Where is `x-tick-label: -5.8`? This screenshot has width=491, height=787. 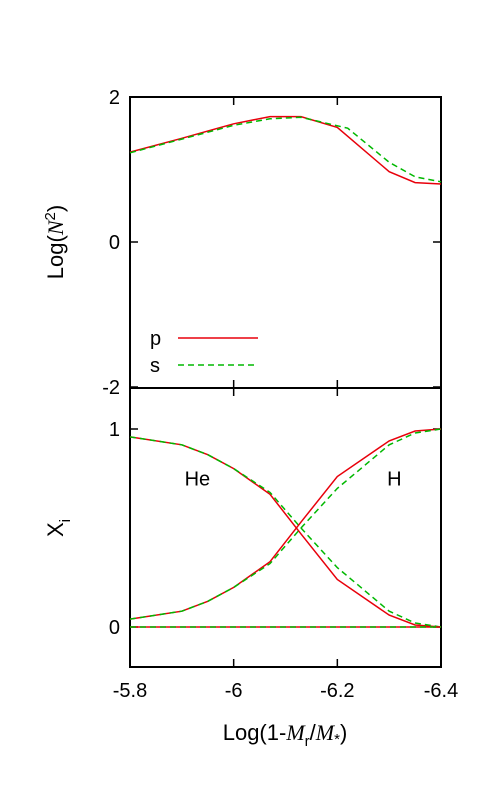 x-tick-label: -5.8 is located at coordinates (130, 691).